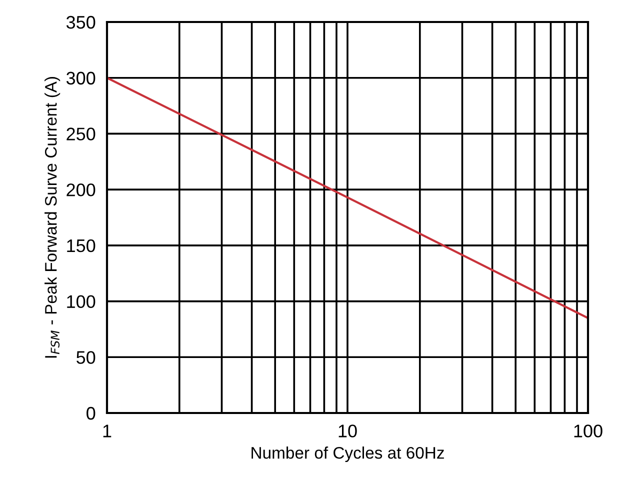  Describe the element at coordinates (348, 454) in the screenshot. I see `x-axis-title: Number of Cycles at 60Hz` at that location.